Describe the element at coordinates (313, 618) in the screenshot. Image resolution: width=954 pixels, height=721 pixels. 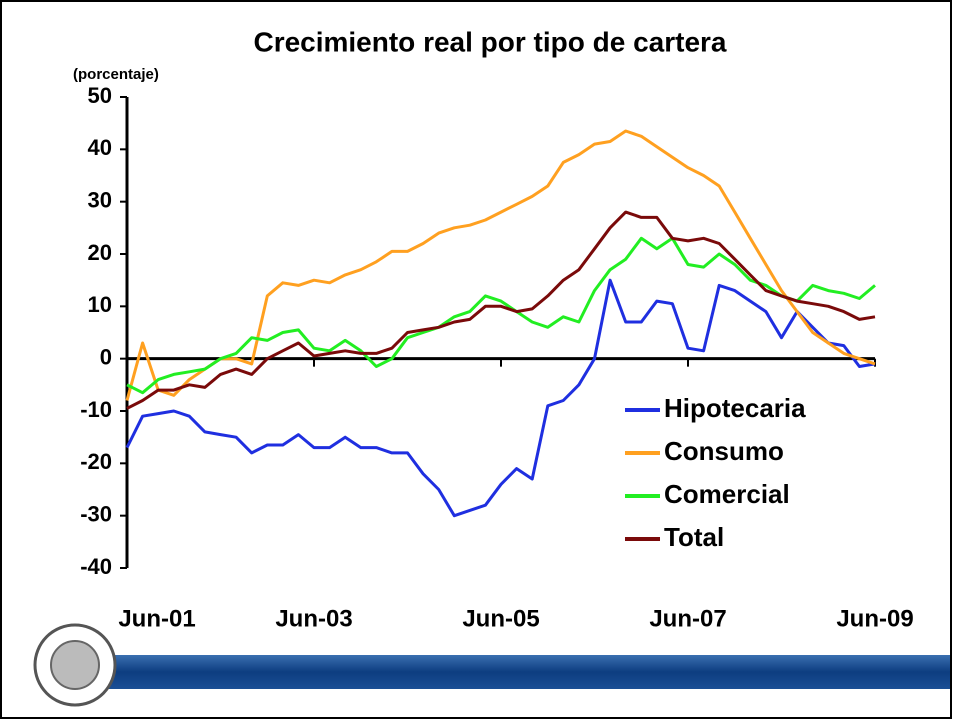
I see `x-tick-label: Jun-03` at that location.